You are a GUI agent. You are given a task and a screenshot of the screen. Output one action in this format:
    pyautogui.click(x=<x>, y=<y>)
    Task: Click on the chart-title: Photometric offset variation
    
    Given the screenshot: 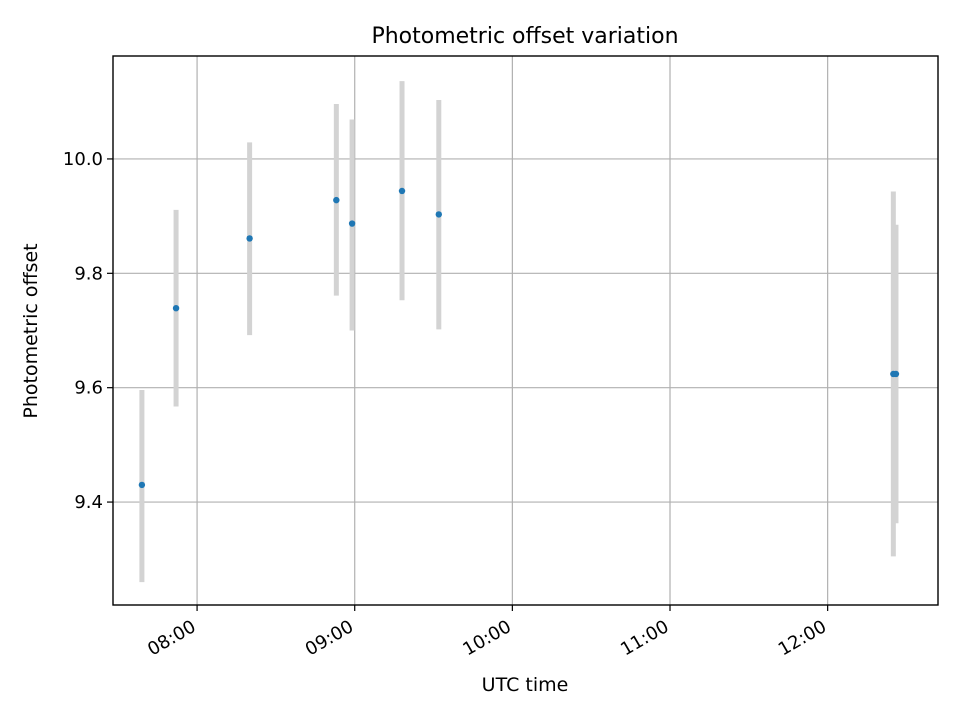 What is the action you would take?
    pyautogui.click(x=524, y=36)
    